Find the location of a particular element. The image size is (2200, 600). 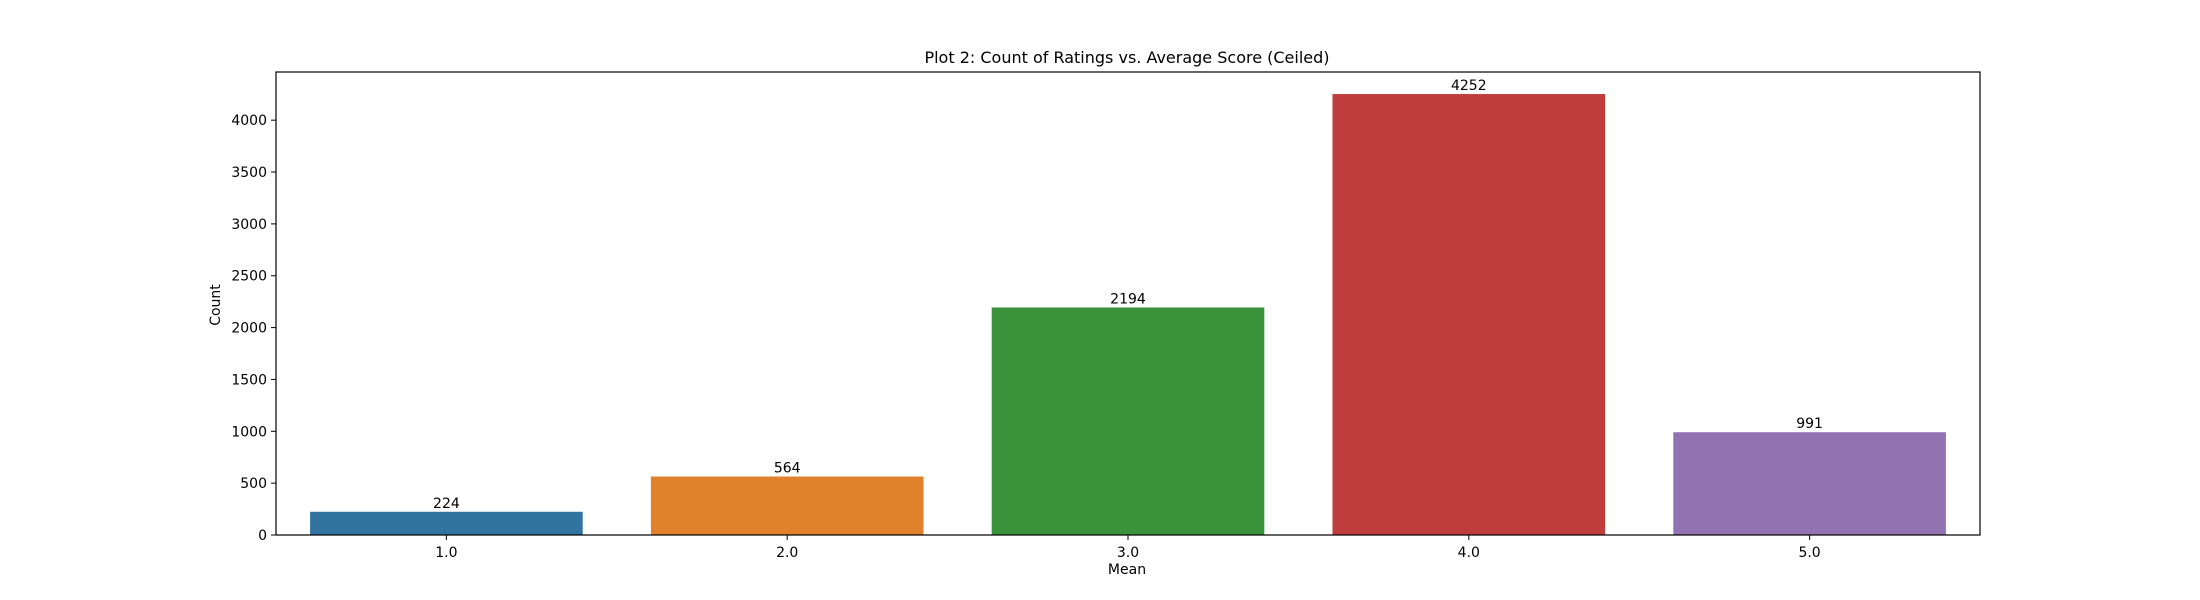

x-tick-label-4.0: 4.0 is located at coordinates (1469, 553).